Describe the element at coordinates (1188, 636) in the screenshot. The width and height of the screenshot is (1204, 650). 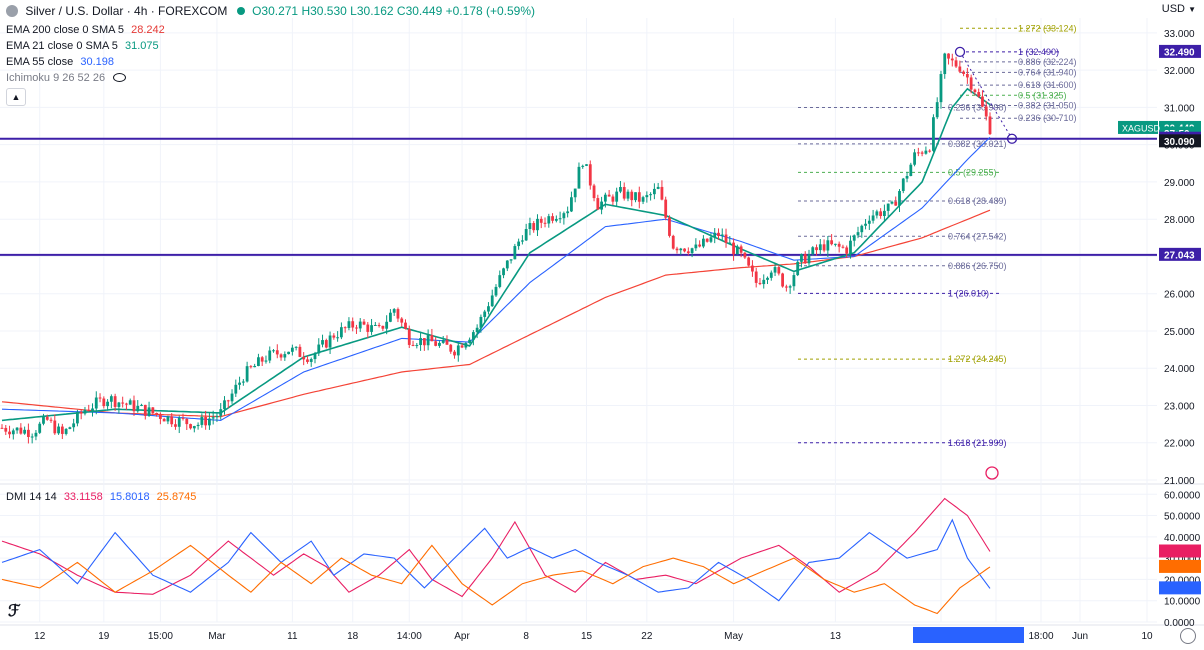
I see `settings-gear-icon` at that location.